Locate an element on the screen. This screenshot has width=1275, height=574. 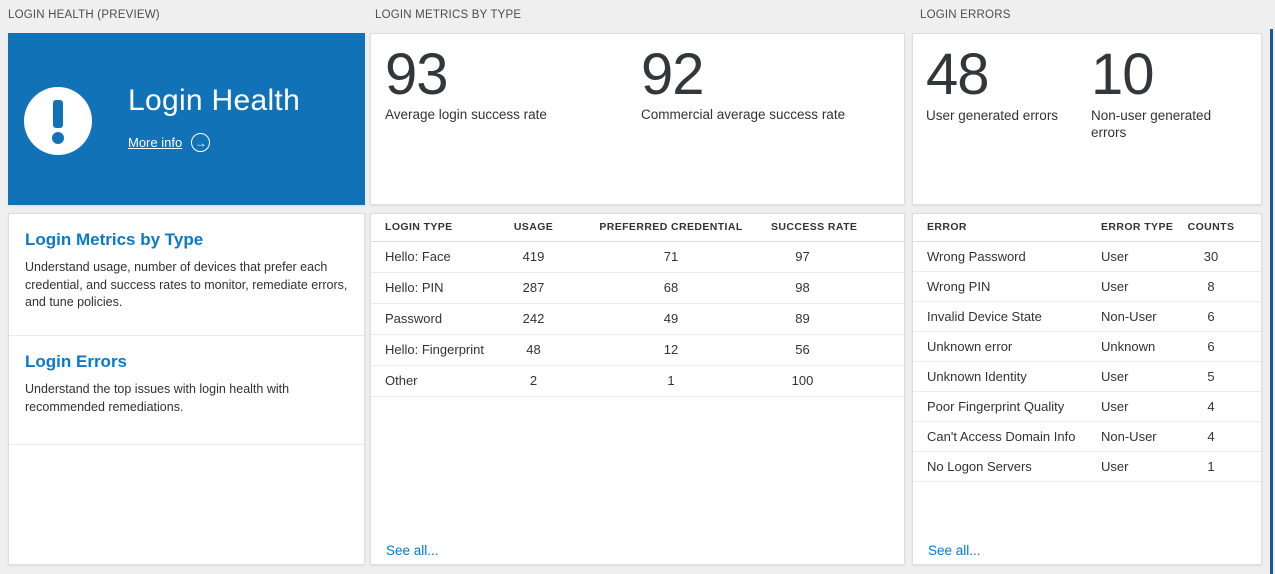
table-cell: Hello: PIN is located at coordinates (433, 288).